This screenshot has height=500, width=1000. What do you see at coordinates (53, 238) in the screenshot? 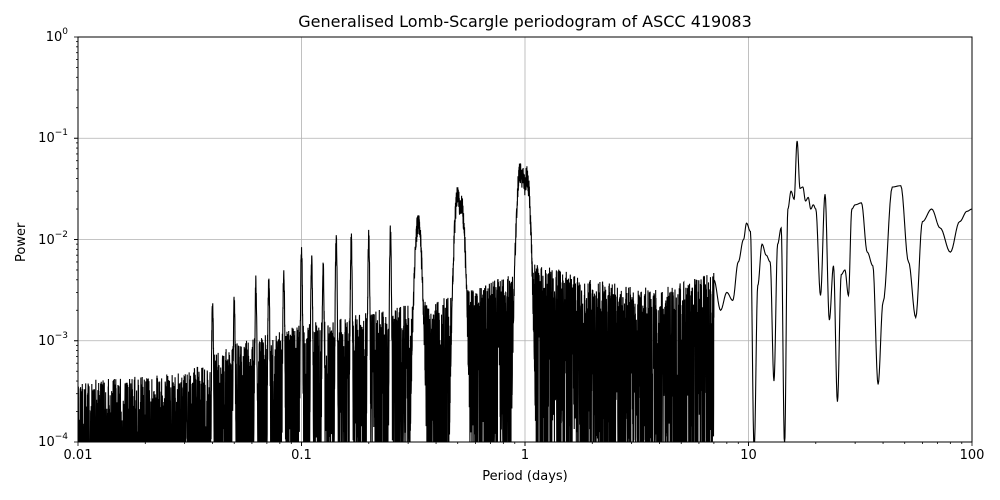
I see `y-tick-label: 10⁻²` at bounding box center [53, 238].